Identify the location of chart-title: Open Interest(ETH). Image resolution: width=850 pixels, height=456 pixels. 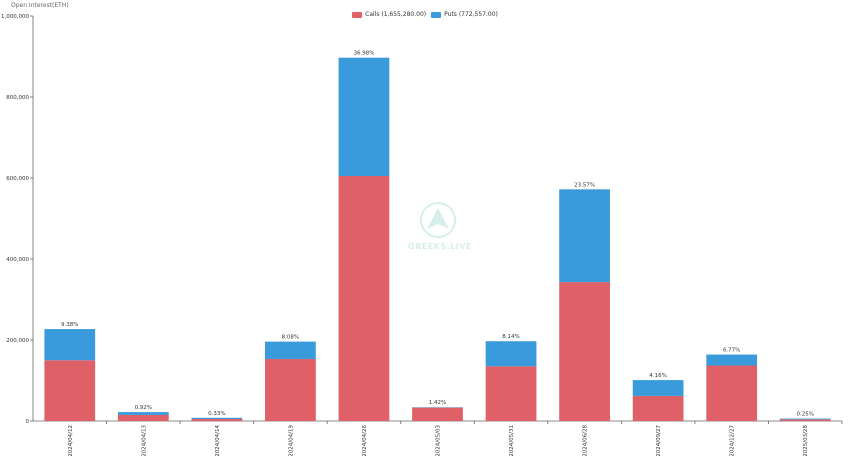
(40, 5).